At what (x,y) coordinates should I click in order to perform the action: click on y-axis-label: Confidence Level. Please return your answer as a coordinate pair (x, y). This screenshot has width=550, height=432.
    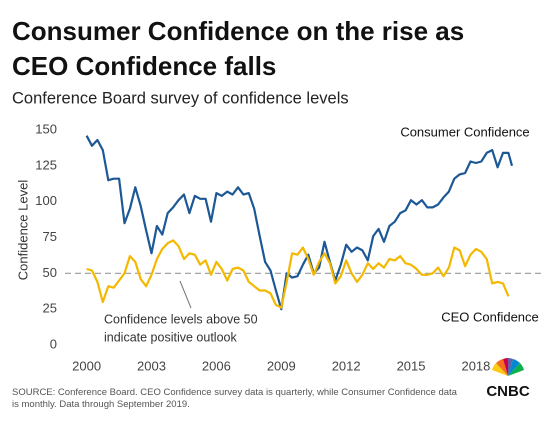
    Looking at the image, I should click on (22, 230).